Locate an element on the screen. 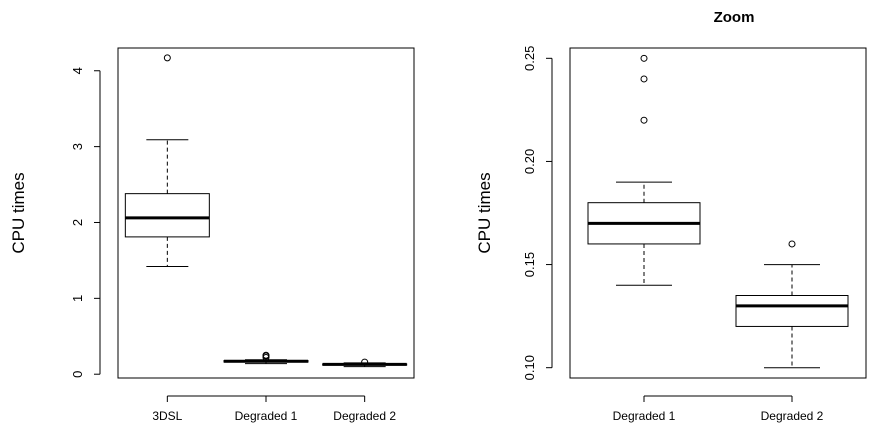 This screenshot has width=880, height=432. y-tick-label: 0.15 is located at coordinates (529, 264).